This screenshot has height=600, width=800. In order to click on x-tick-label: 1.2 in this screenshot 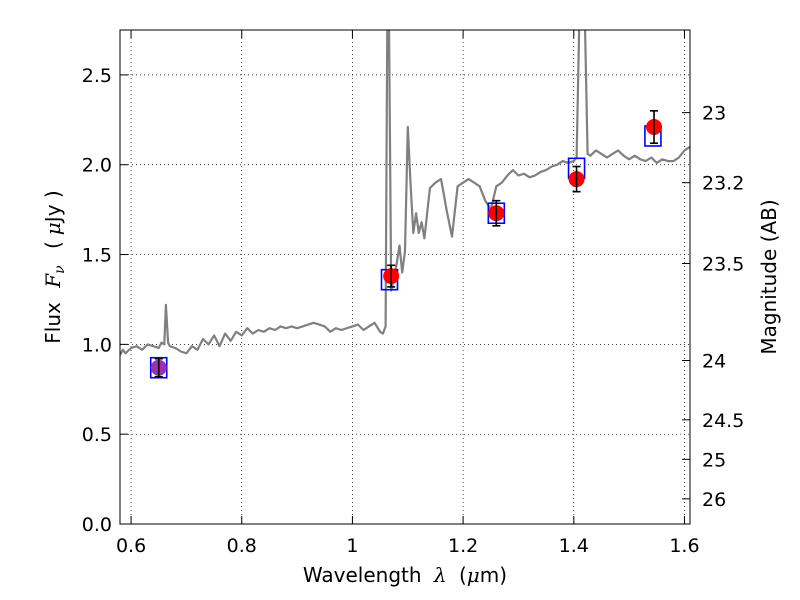, I will do `click(463, 546)`.